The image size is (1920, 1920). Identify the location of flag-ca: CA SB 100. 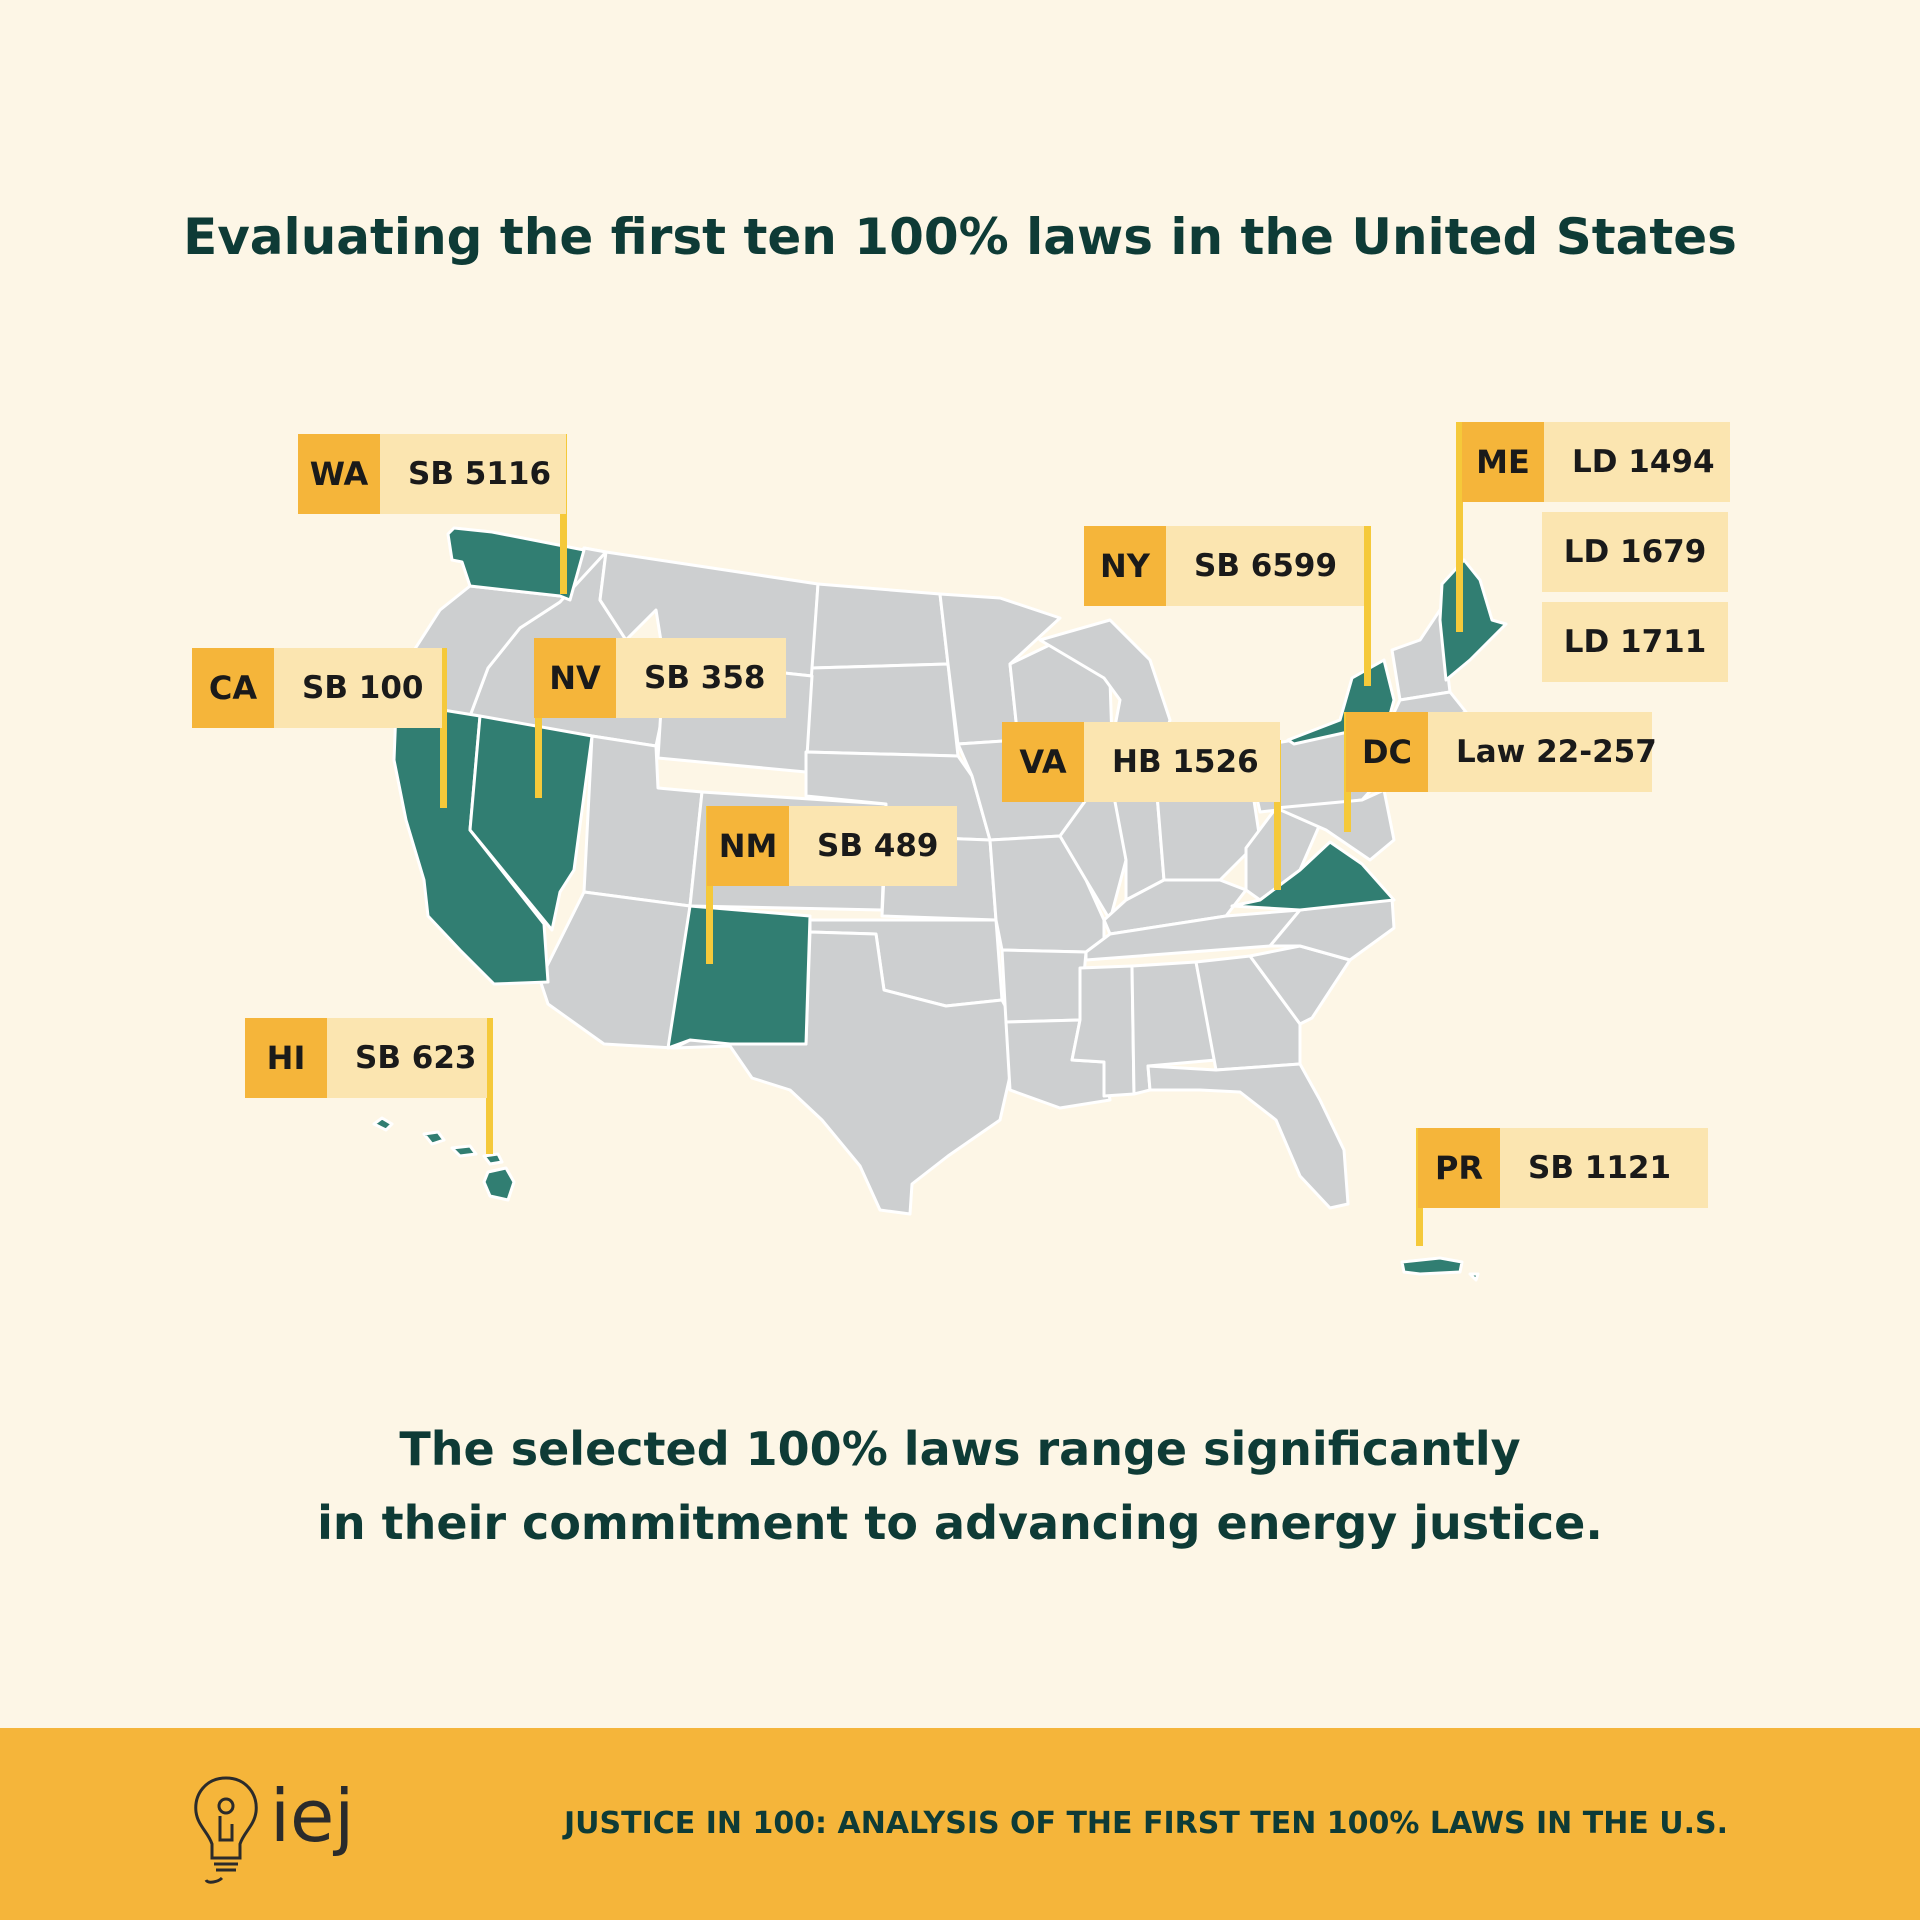
(317, 688).